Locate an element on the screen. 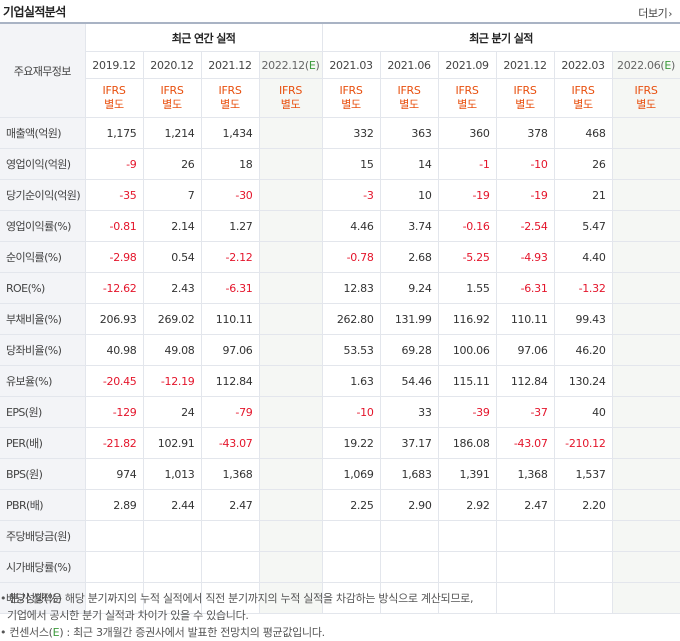 This screenshot has width=680, height=641. table-row: 영업이익(억원) -9 26 18 15 14 -1 -10 26 is located at coordinates (340, 164).